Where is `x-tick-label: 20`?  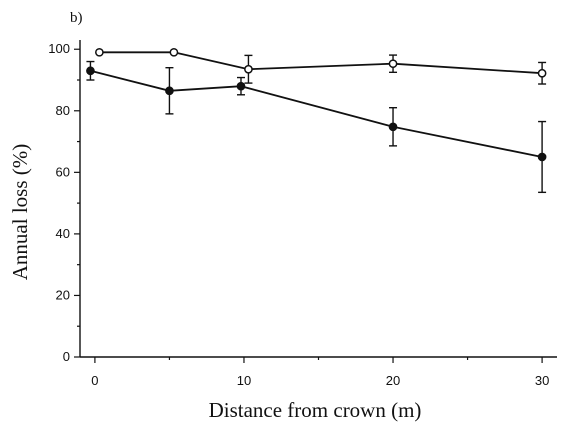
x-tick-label: 20 is located at coordinates (393, 380).